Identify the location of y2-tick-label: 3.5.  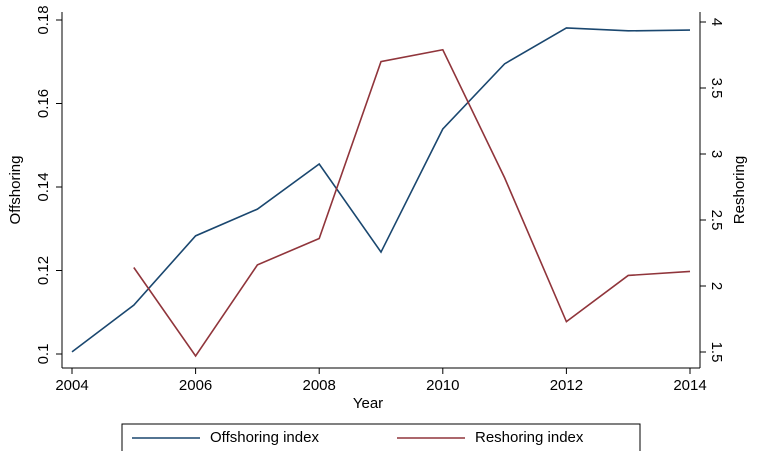
(716, 88).